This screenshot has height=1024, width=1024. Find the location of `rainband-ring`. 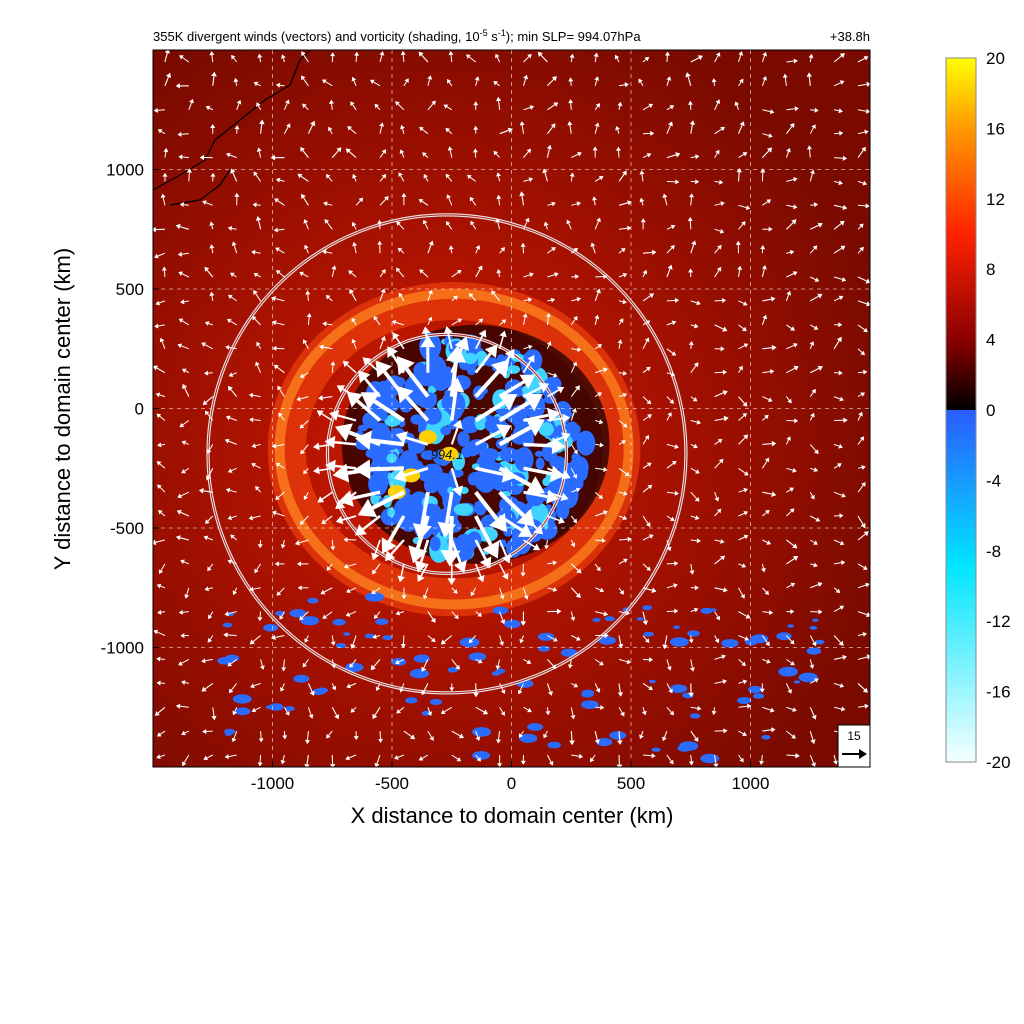

rainband-ring is located at coordinates (454, 449).